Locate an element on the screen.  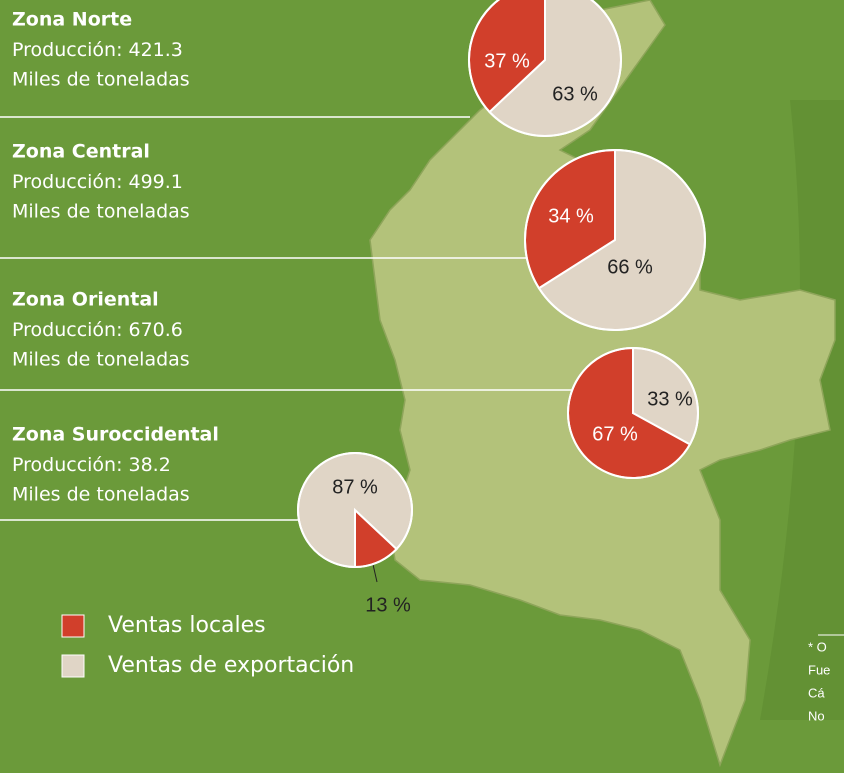
pie-label: 34 % is located at coordinates (571, 216).